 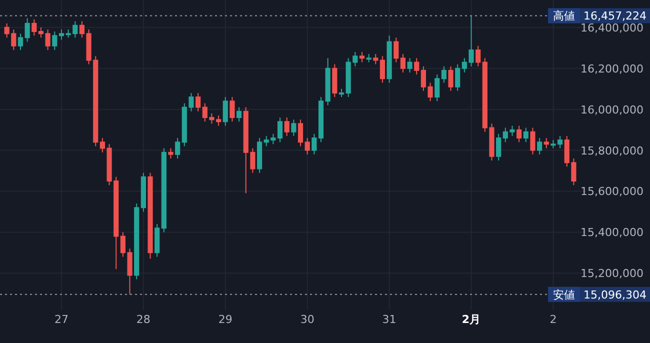 I want to click on x-tick-label: 28, so click(x=143, y=319).